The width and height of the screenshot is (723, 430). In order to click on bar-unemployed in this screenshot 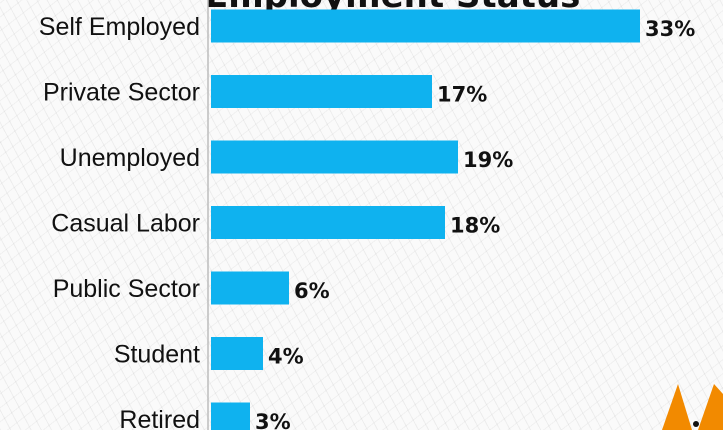, I will do `click(334, 157)`.